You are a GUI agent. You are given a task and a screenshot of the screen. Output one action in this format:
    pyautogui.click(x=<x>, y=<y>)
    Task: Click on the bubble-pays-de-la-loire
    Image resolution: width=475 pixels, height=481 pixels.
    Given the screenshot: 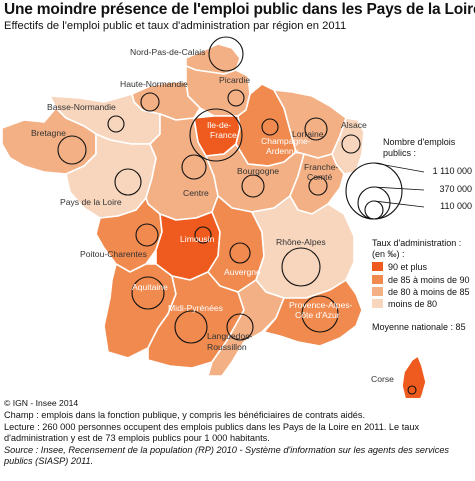 What is the action you would take?
    pyautogui.click(x=128, y=182)
    